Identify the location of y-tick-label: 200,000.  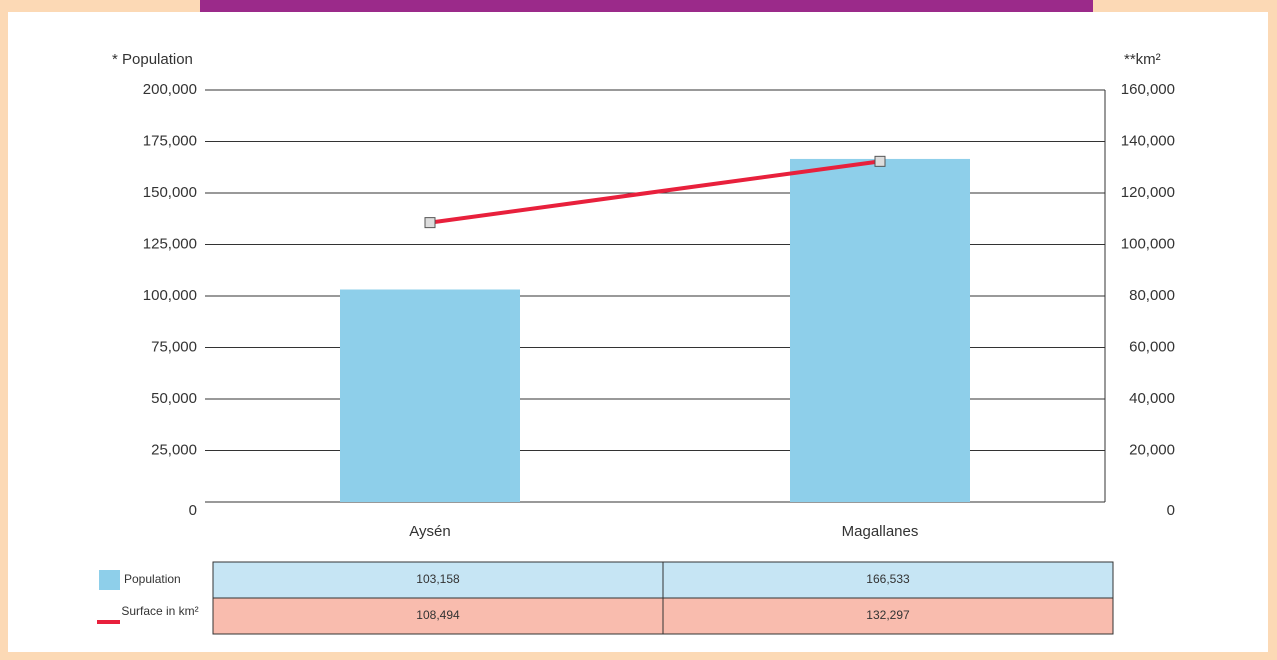
(170, 89).